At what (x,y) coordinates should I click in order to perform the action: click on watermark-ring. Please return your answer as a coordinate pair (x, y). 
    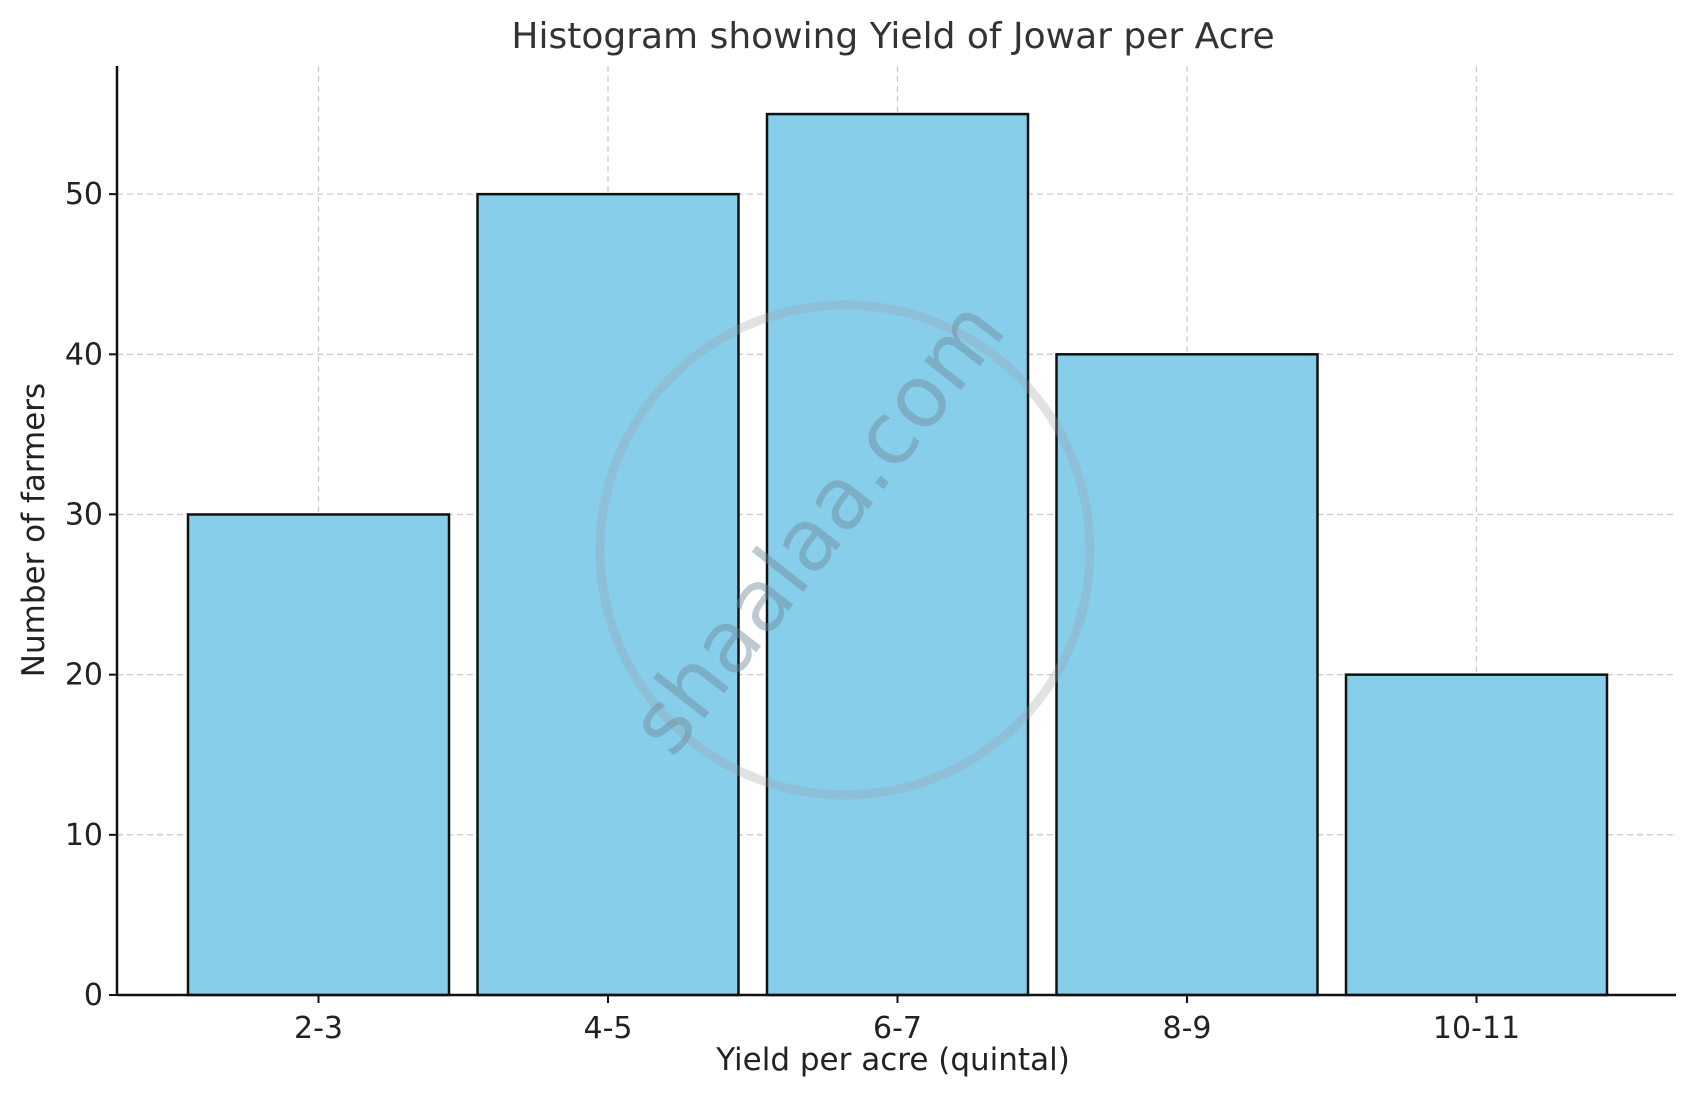
    Looking at the image, I should click on (845, 550).